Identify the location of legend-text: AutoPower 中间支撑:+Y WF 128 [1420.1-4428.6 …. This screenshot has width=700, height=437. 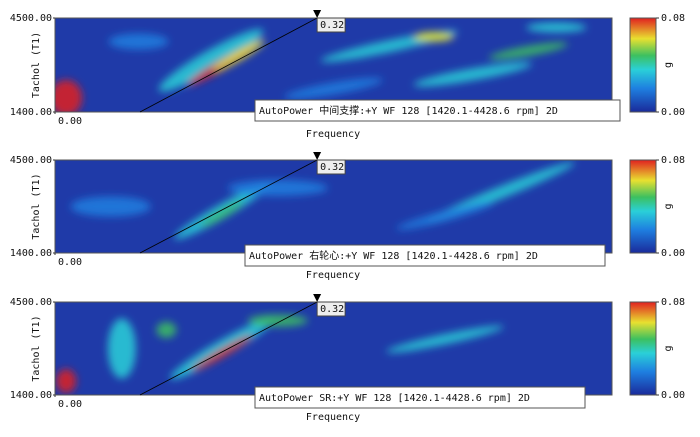
(408, 110).